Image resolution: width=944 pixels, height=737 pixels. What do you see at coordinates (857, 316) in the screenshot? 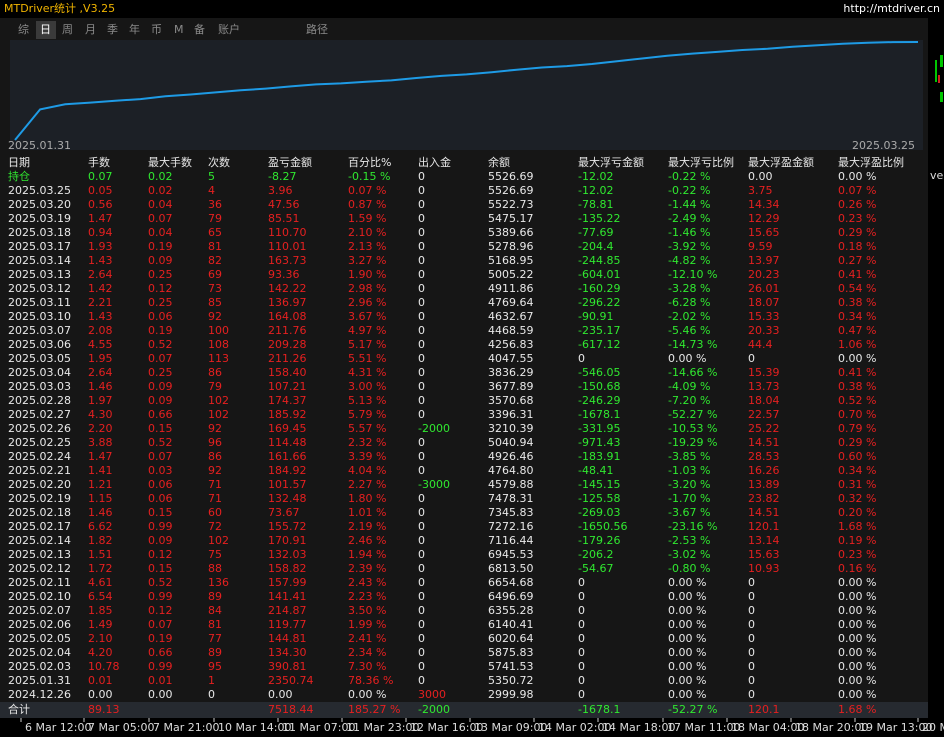
I see `cell: 0.34 %` at bounding box center [857, 316].